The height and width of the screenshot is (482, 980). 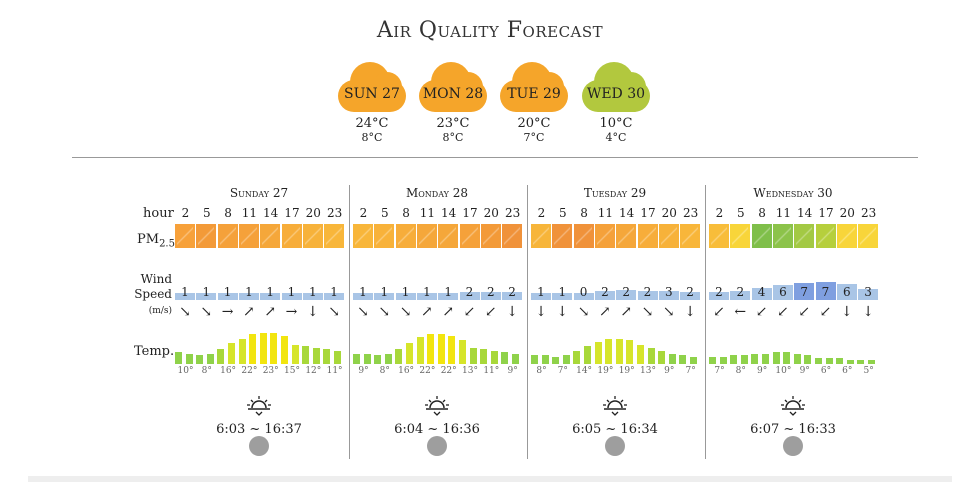 What do you see at coordinates (453, 102) in the screenshot?
I see `summary-day-2: MON 28 23°C 8°C` at bounding box center [453, 102].